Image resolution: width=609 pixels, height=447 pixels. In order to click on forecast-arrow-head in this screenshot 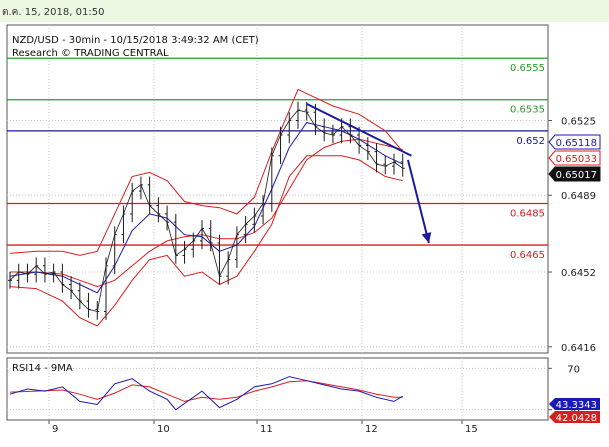, I will do `click(426, 237)`.